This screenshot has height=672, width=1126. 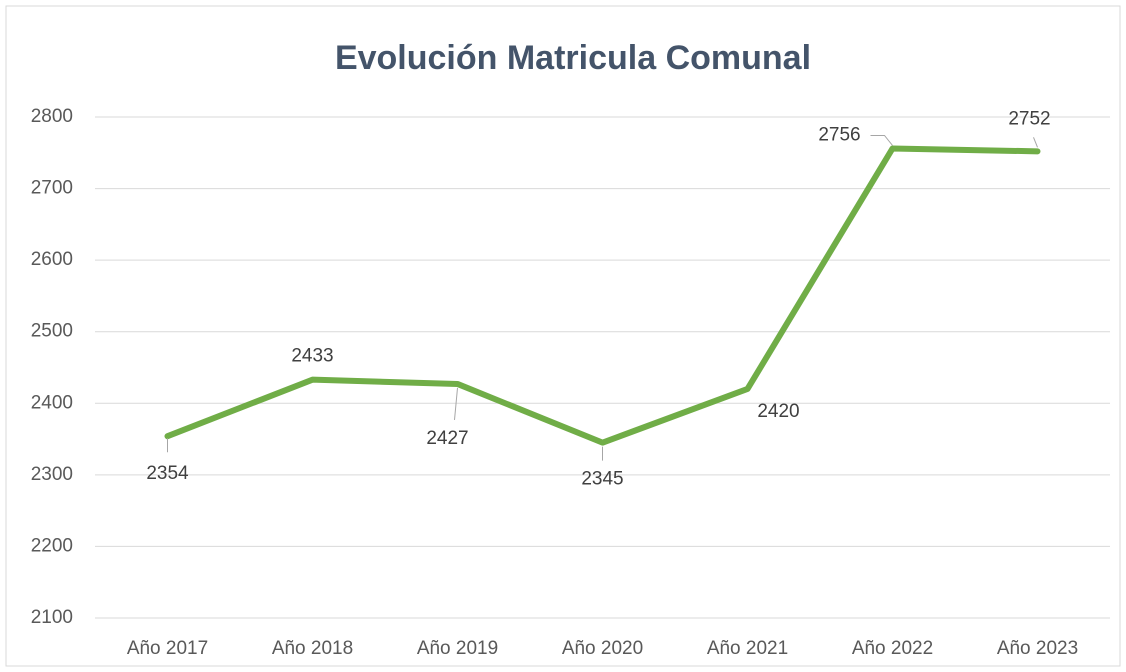 I want to click on y-tick-label: 2200, so click(x=52, y=545).